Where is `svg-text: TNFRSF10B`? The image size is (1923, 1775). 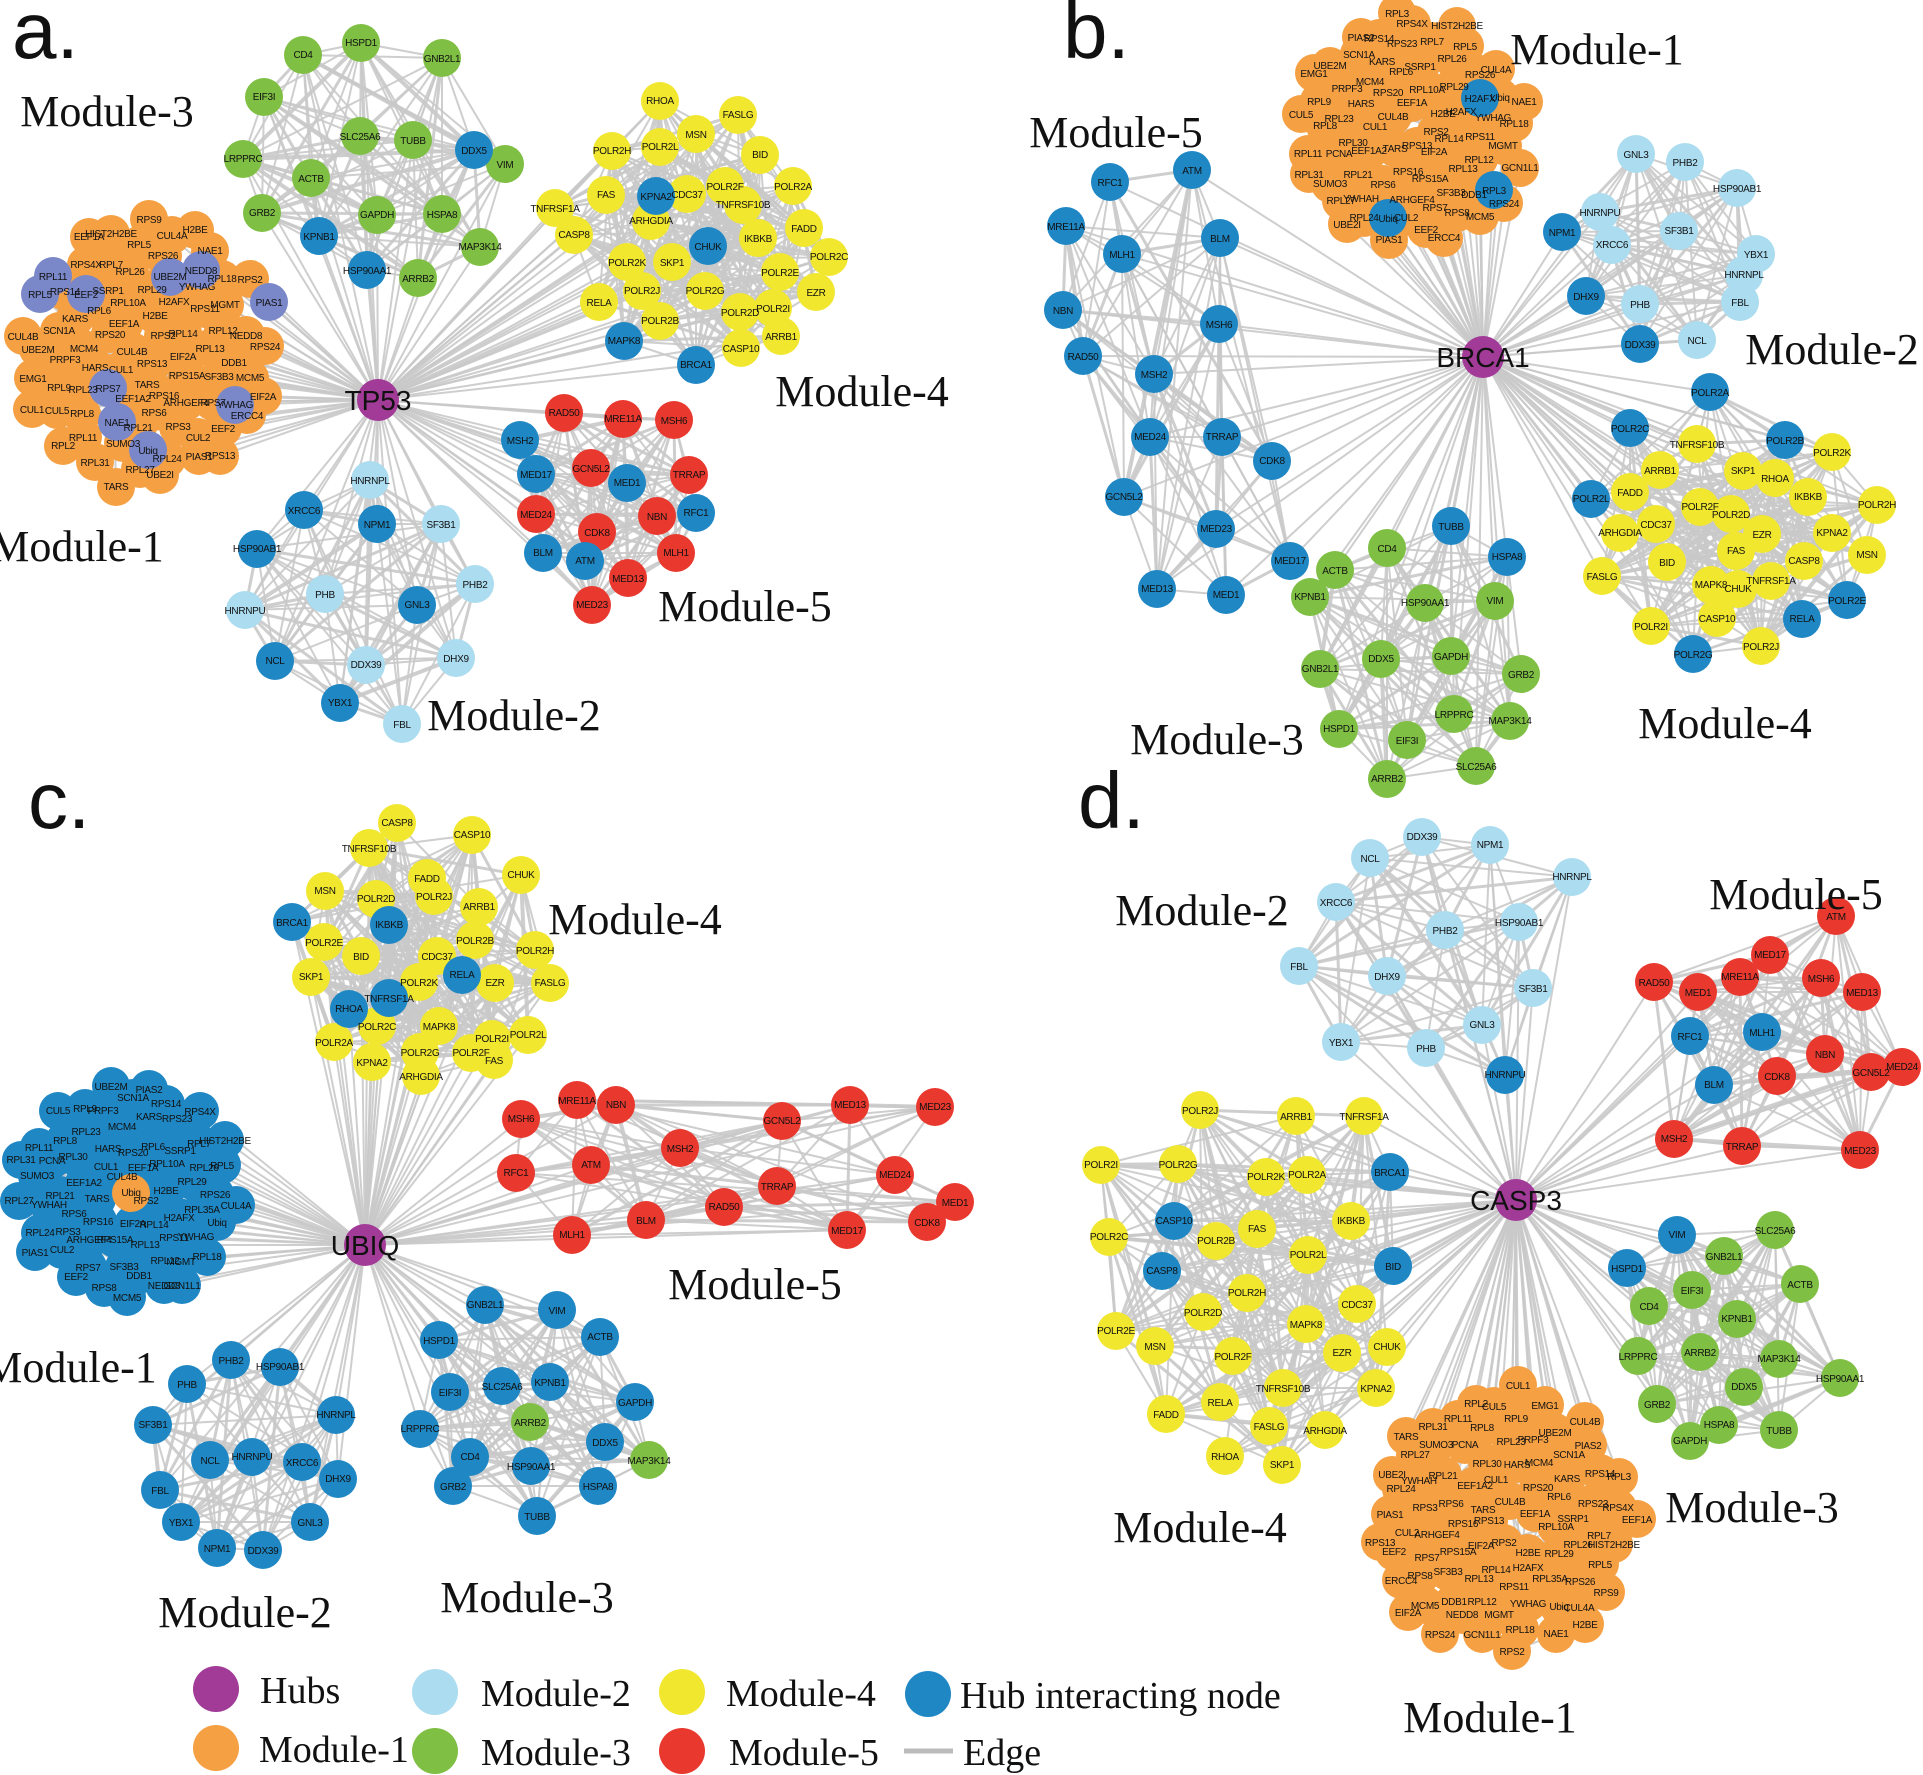 svg-text: TNFRSF10B is located at coordinates (743, 205).